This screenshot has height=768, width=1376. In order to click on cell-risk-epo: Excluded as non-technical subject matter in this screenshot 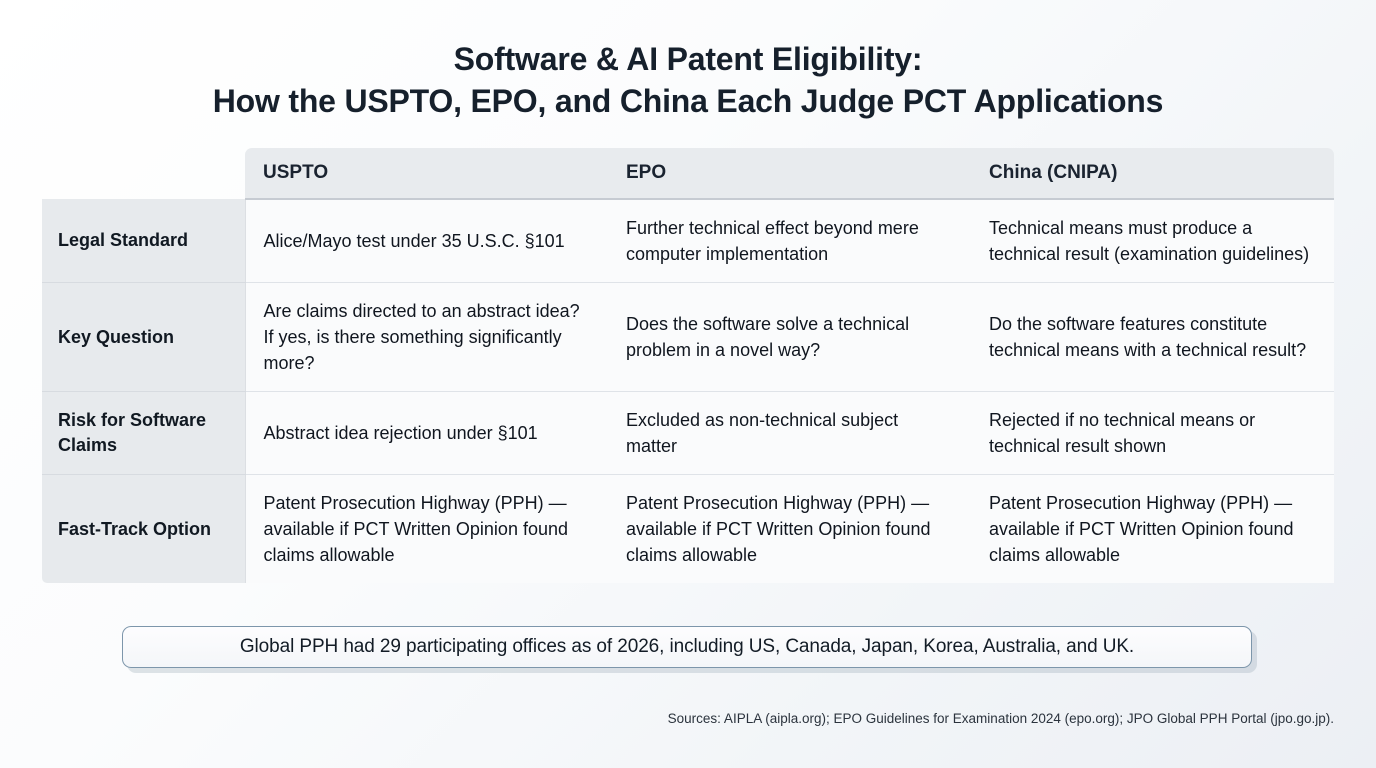, I will do `click(789, 433)`.